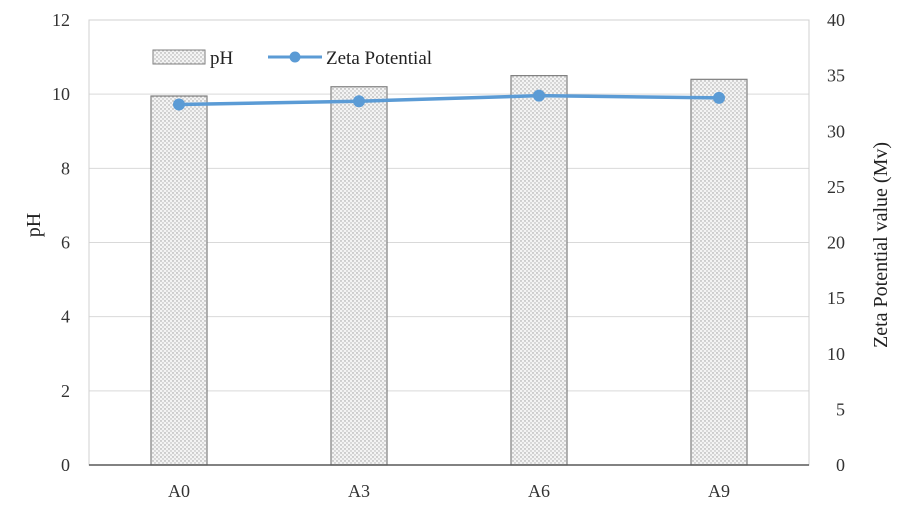 The height and width of the screenshot is (507, 899). I want to click on legend-label-ph: pH, so click(222, 58).